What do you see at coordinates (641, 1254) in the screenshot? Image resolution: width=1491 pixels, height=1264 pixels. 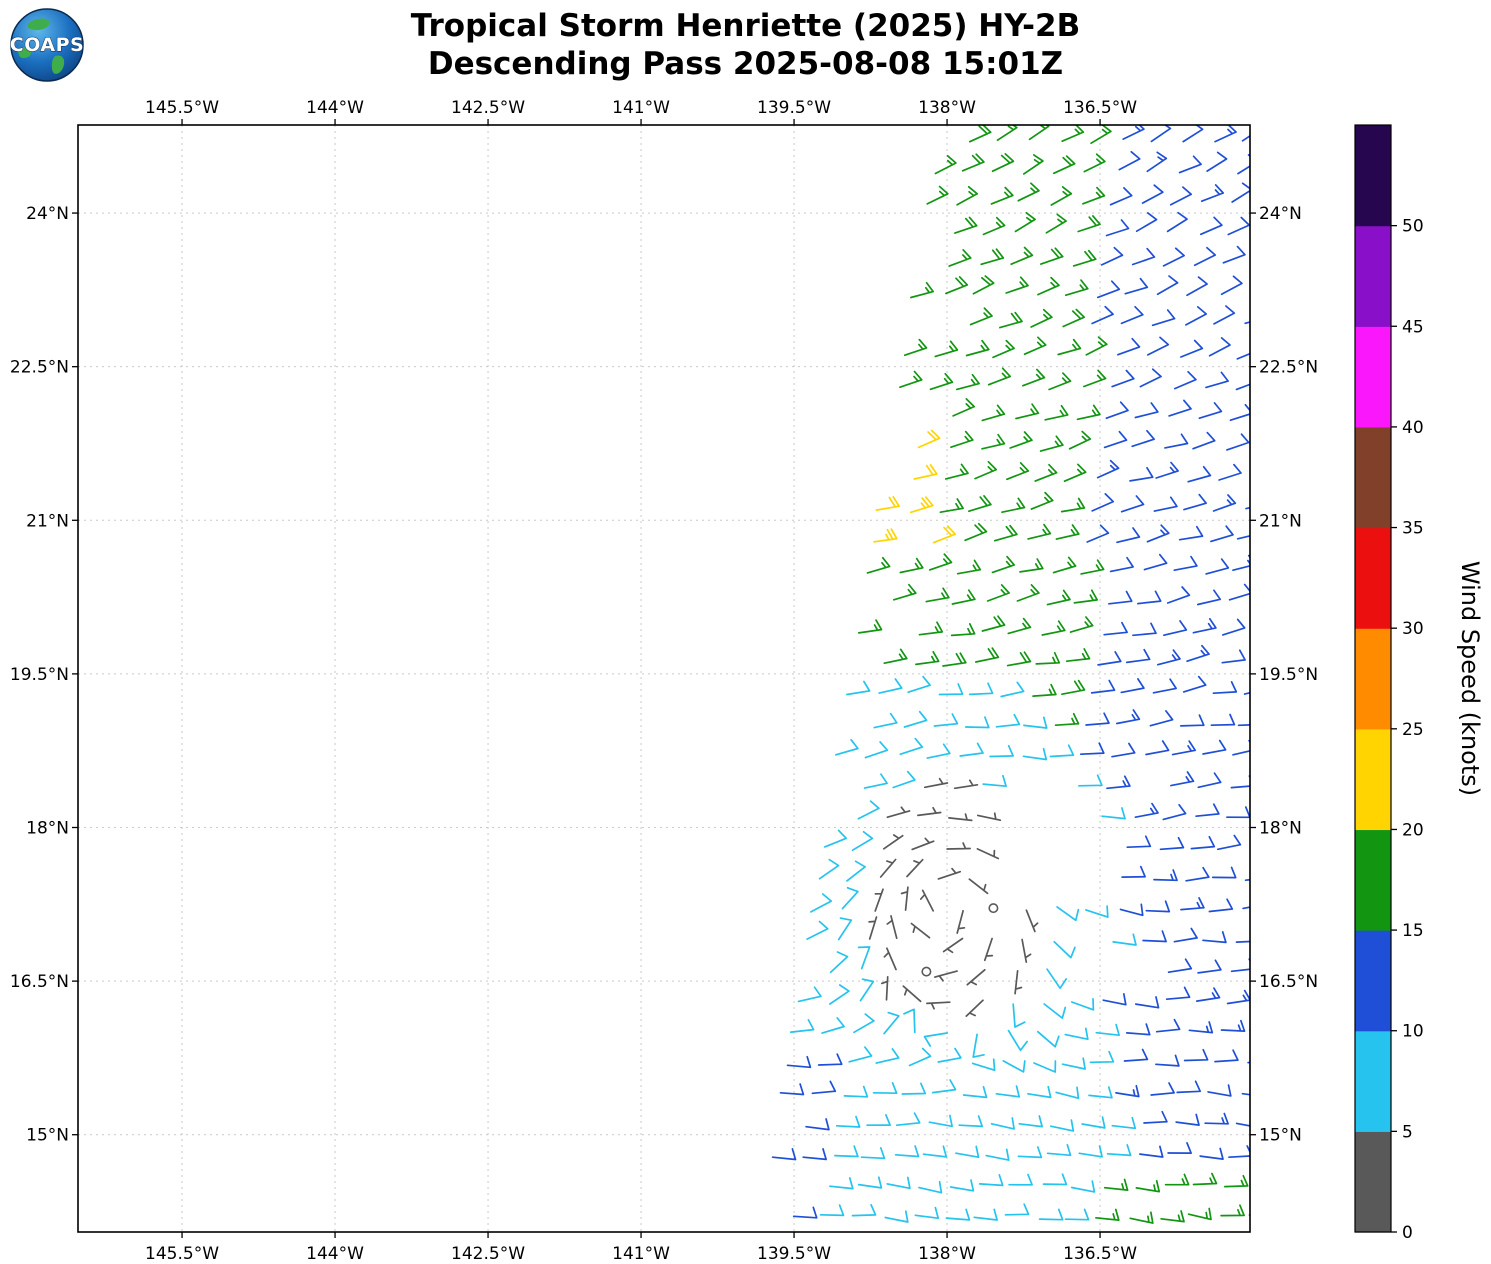 I see `x-tick-label-bottom: 141°W` at bounding box center [641, 1254].